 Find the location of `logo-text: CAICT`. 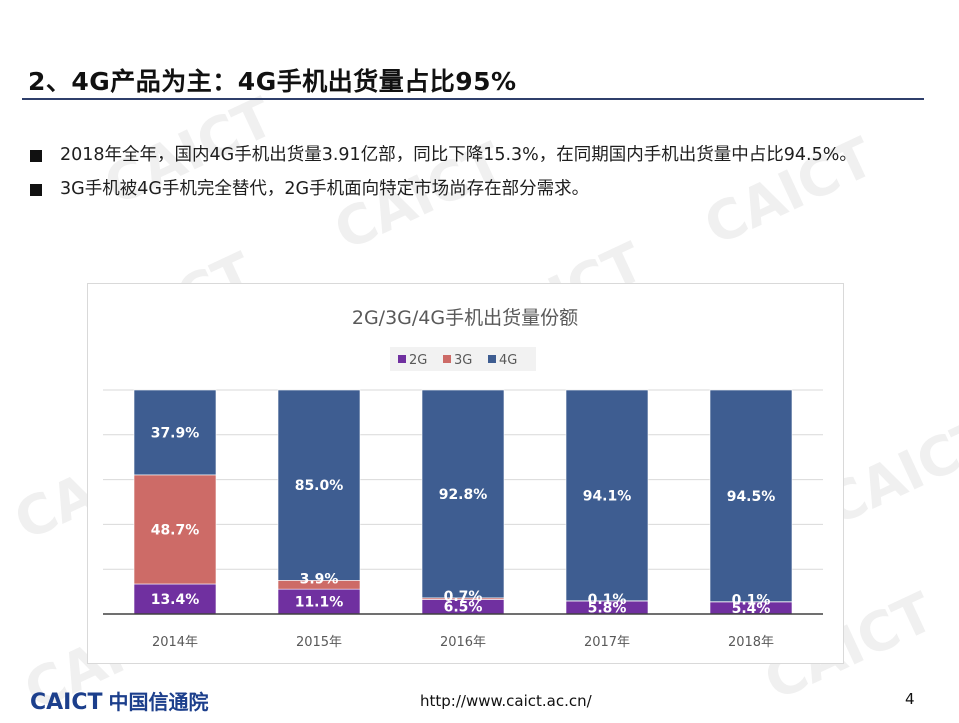

logo-text: CAICT is located at coordinates (66, 702).